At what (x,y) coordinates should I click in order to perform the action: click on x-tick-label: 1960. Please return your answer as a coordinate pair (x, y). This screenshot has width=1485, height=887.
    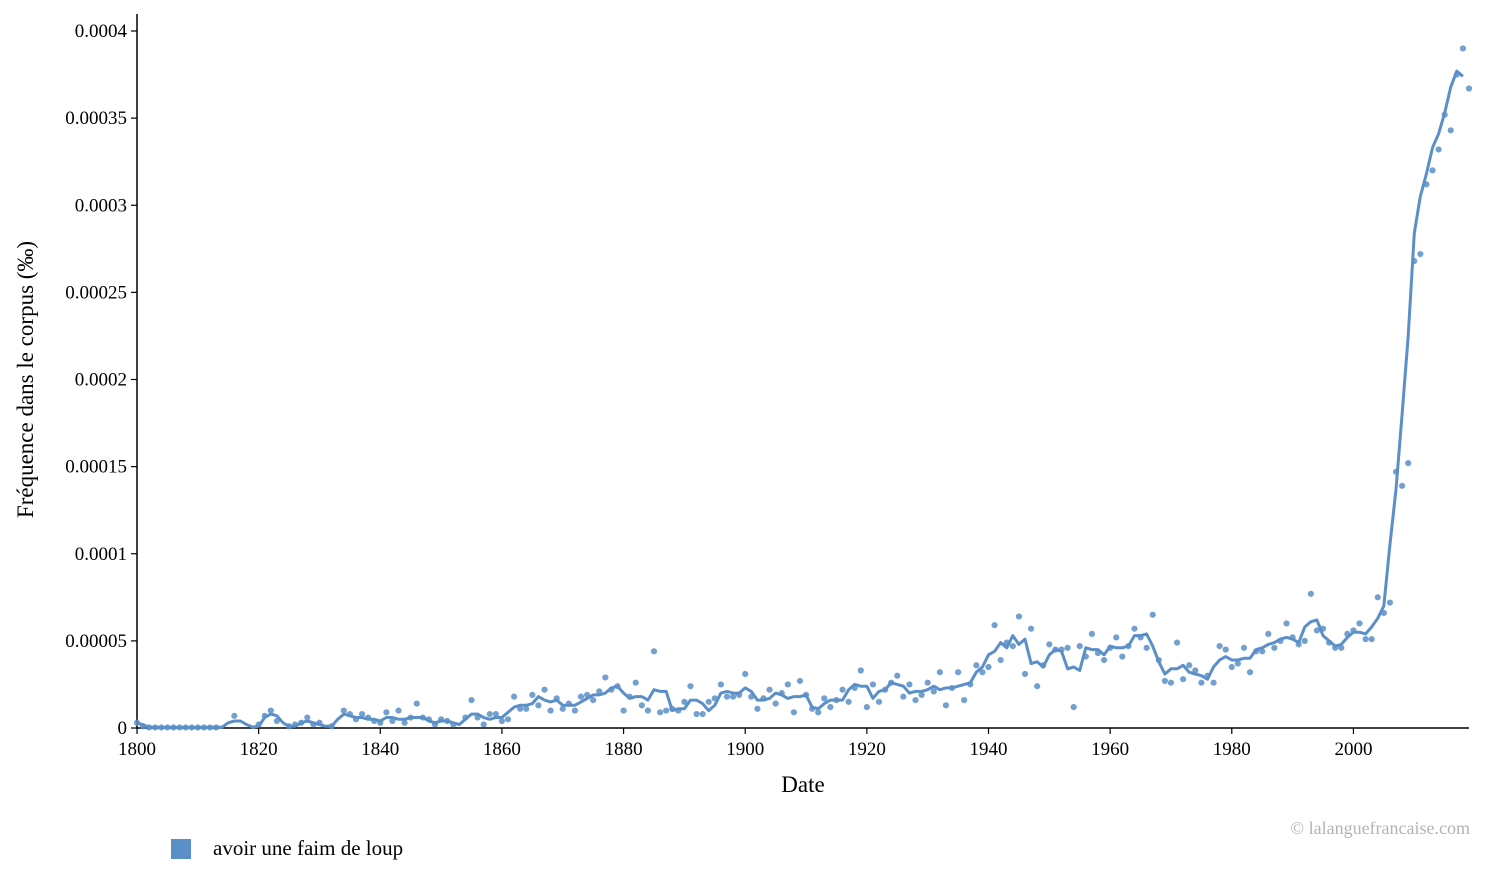
    Looking at the image, I should click on (1110, 749).